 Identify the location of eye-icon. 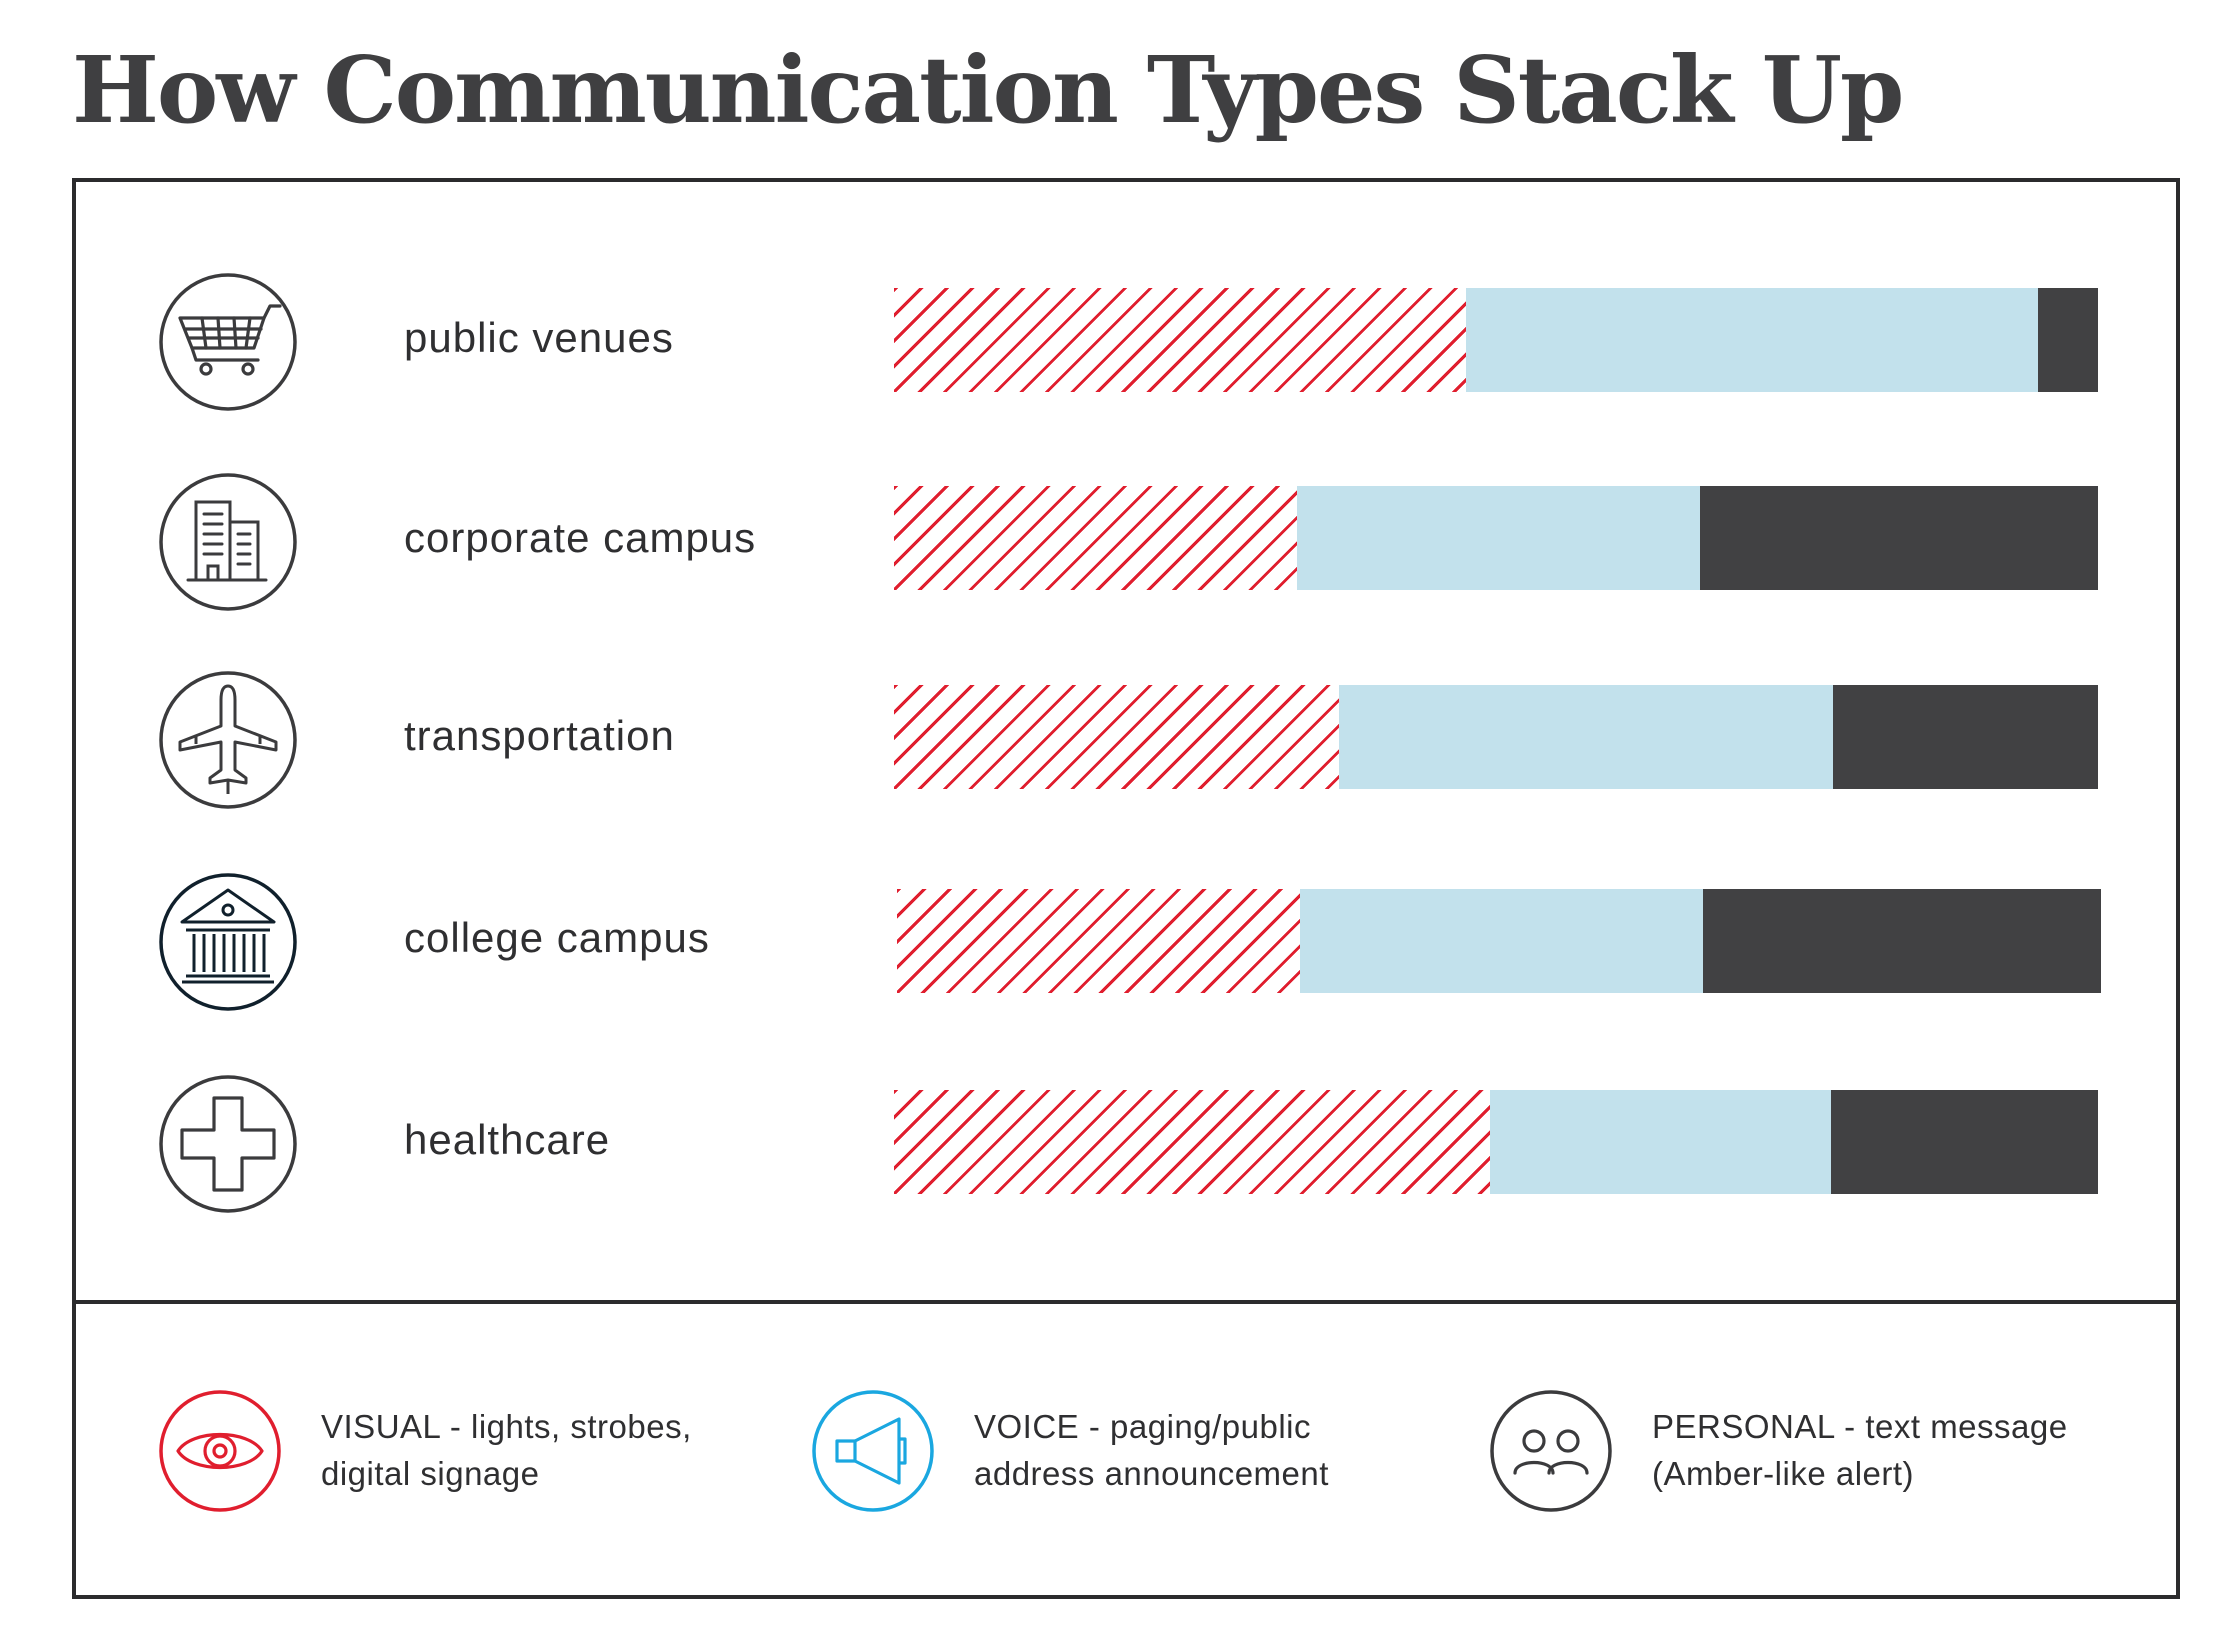
(220, 1451).